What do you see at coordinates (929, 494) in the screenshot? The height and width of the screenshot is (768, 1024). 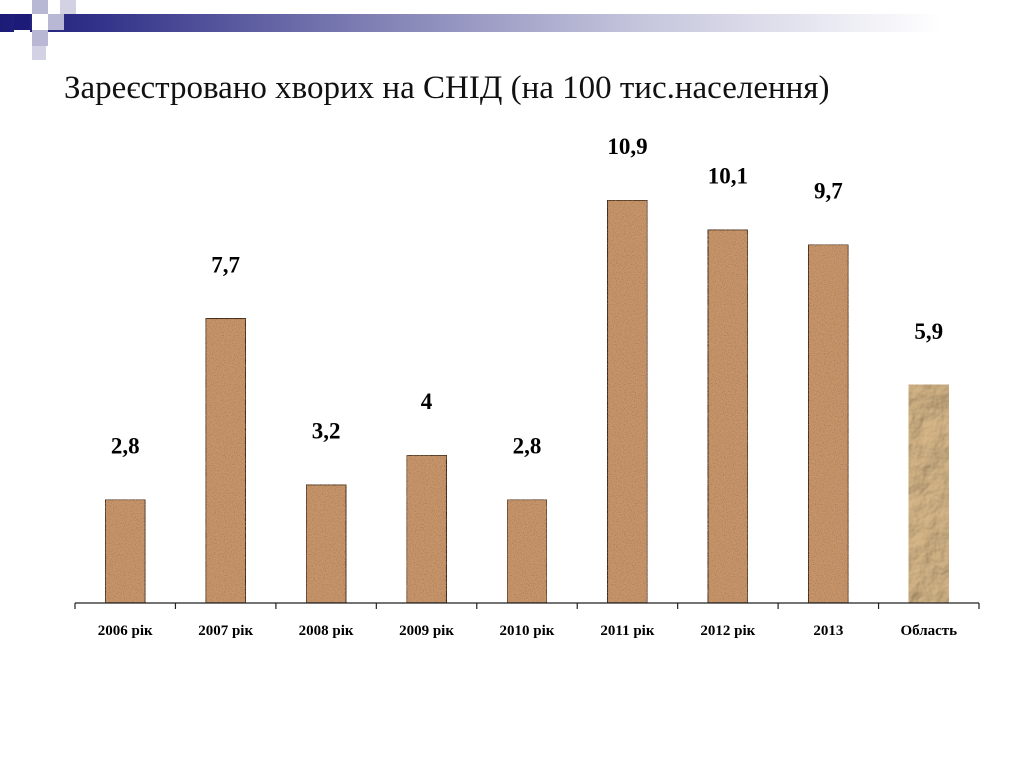 I see `bar-oblast` at bounding box center [929, 494].